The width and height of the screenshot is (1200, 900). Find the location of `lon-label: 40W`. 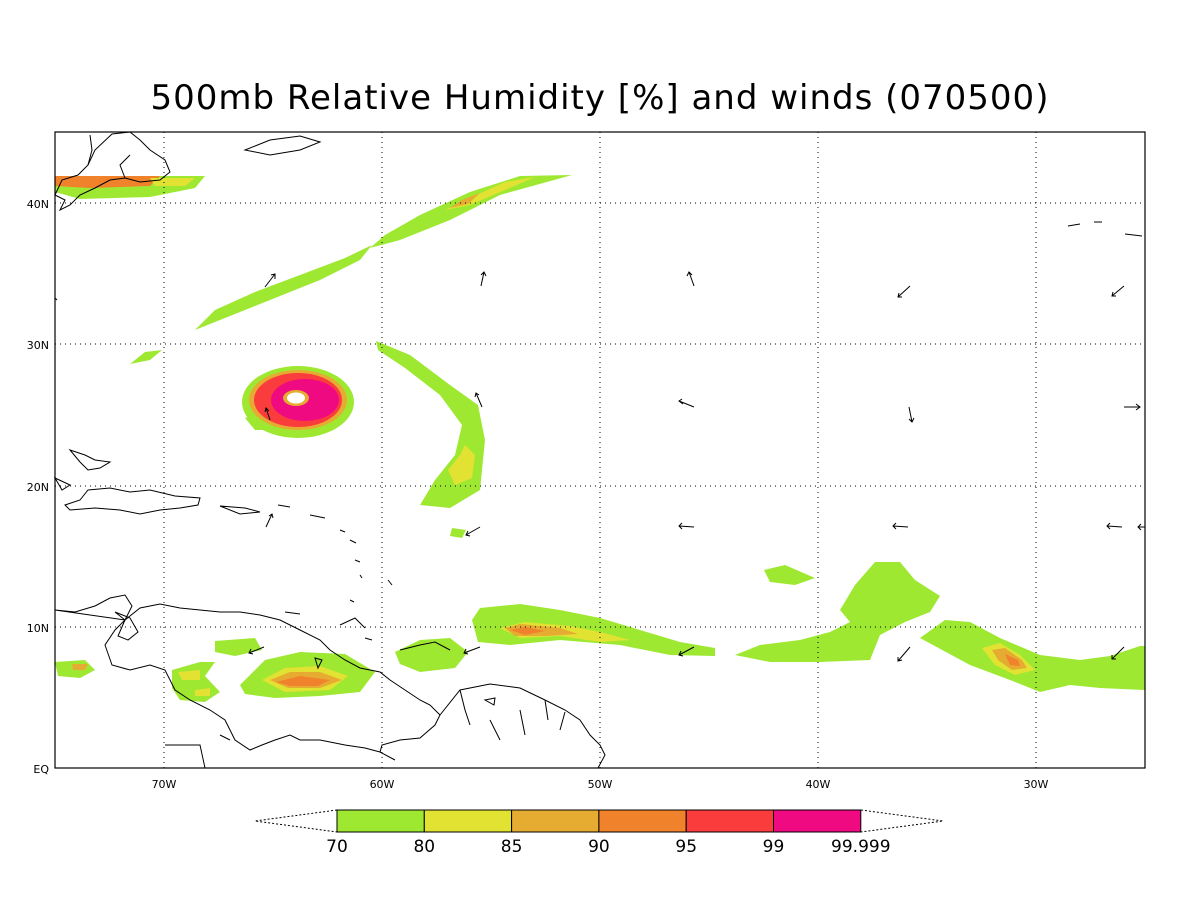

lon-label: 40W is located at coordinates (818, 784).